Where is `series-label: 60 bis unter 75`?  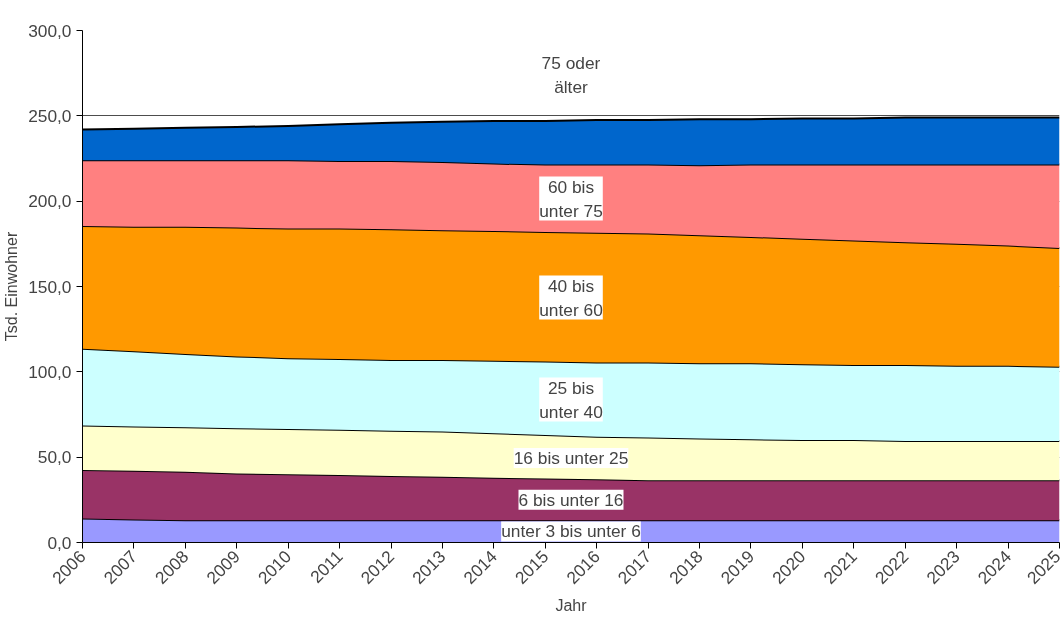 series-label: 60 bis unter 75 is located at coordinates (571, 198).